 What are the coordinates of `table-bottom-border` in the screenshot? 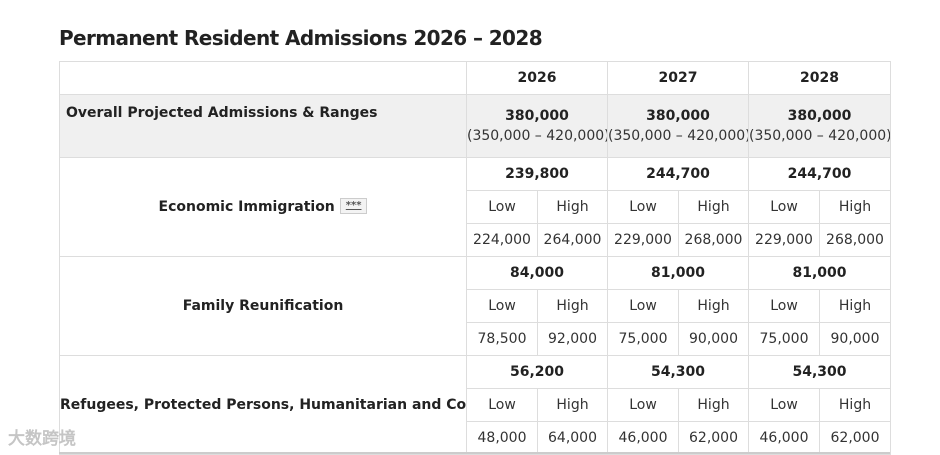 It's located at (474, 453).